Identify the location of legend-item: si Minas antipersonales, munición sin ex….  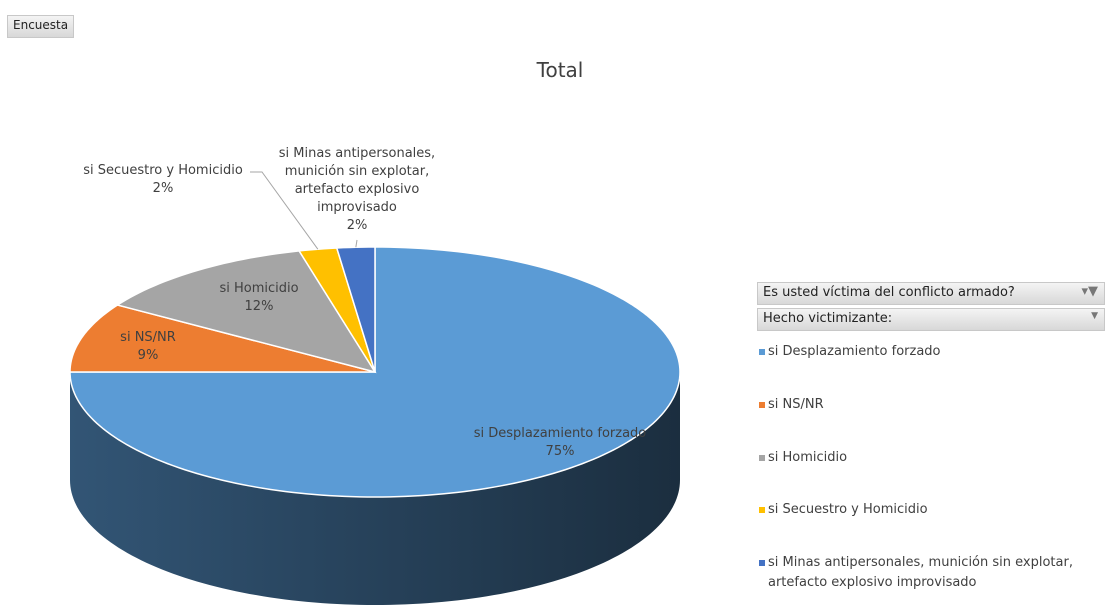
(933, 573).